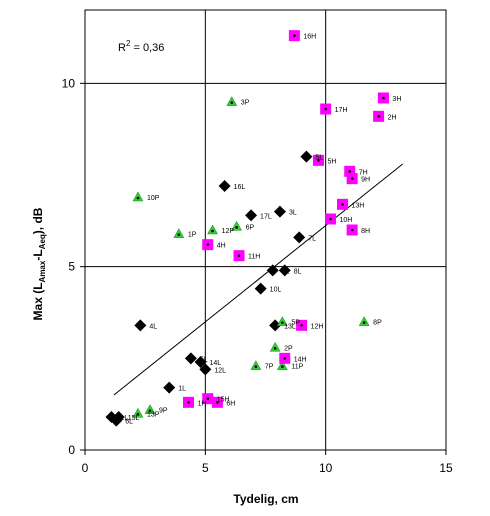 Image resolution: width=490 pixels, height=516 pixels. Describe the element at coordinates (363, 172) in the screenshot. I see `point-label: 7H` at that location.